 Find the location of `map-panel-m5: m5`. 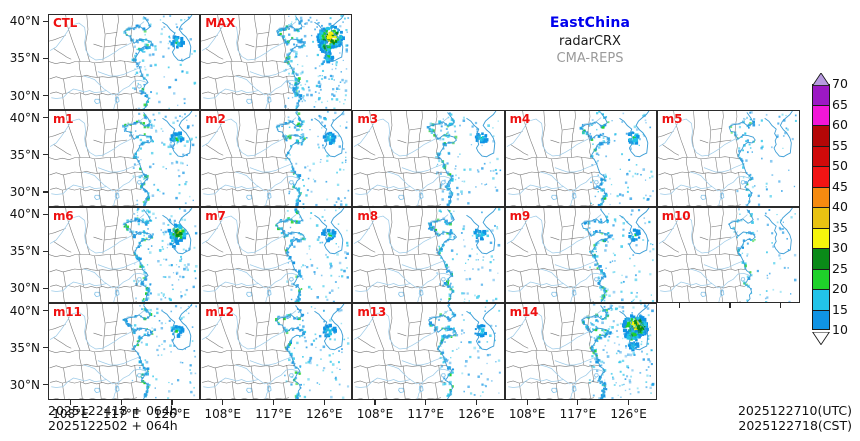

map-panel-m5: m5 is located at coordinates (728, 158).